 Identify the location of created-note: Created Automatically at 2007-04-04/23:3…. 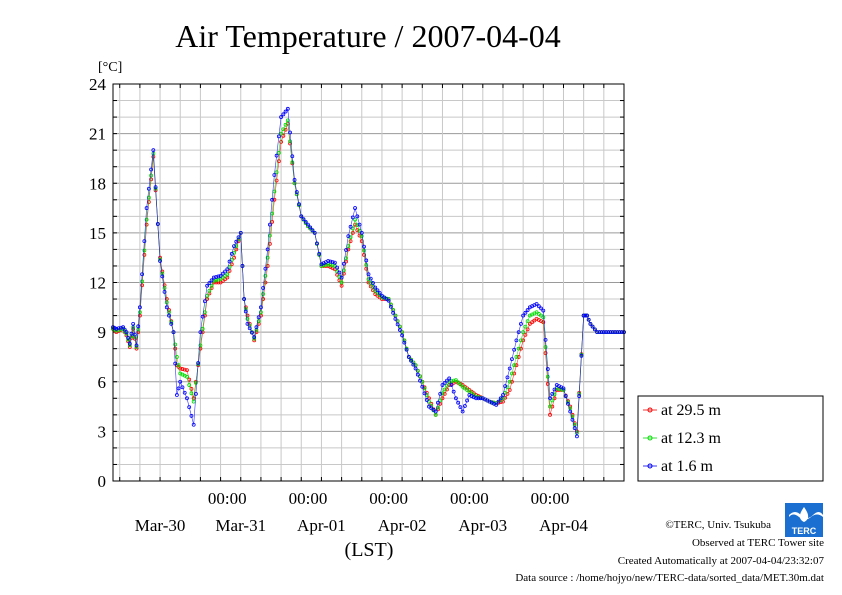
(720, 561).